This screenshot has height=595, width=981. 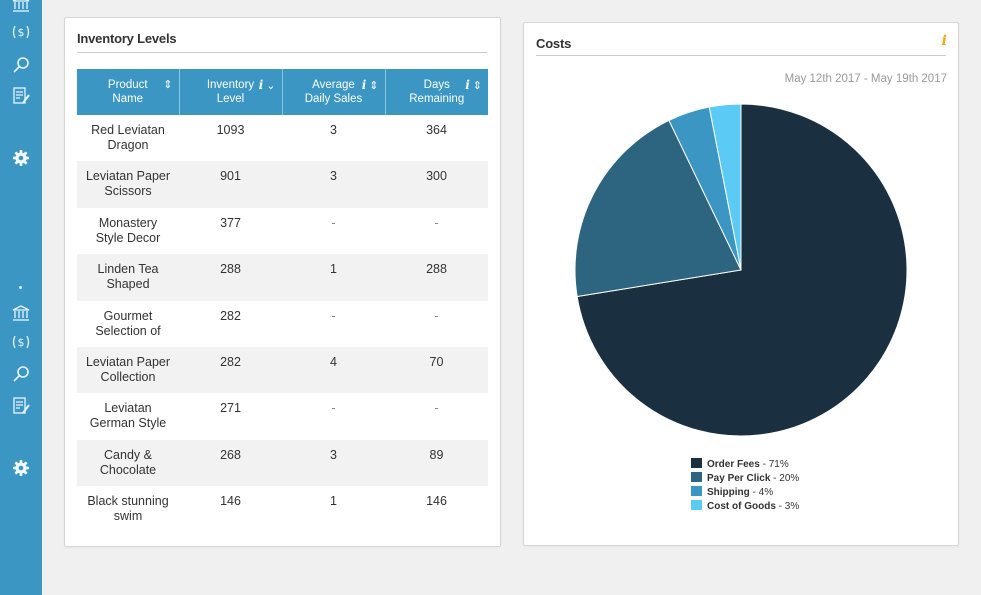 I want to click on product-name-cell: Red Leviatan Dragon, so click(x=128, y=137).